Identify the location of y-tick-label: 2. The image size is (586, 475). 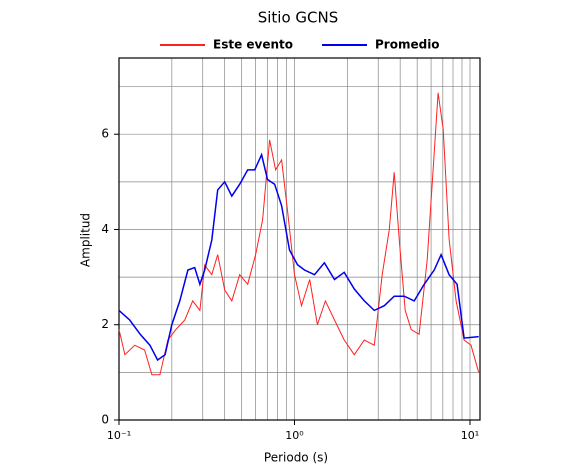
(105, 324).